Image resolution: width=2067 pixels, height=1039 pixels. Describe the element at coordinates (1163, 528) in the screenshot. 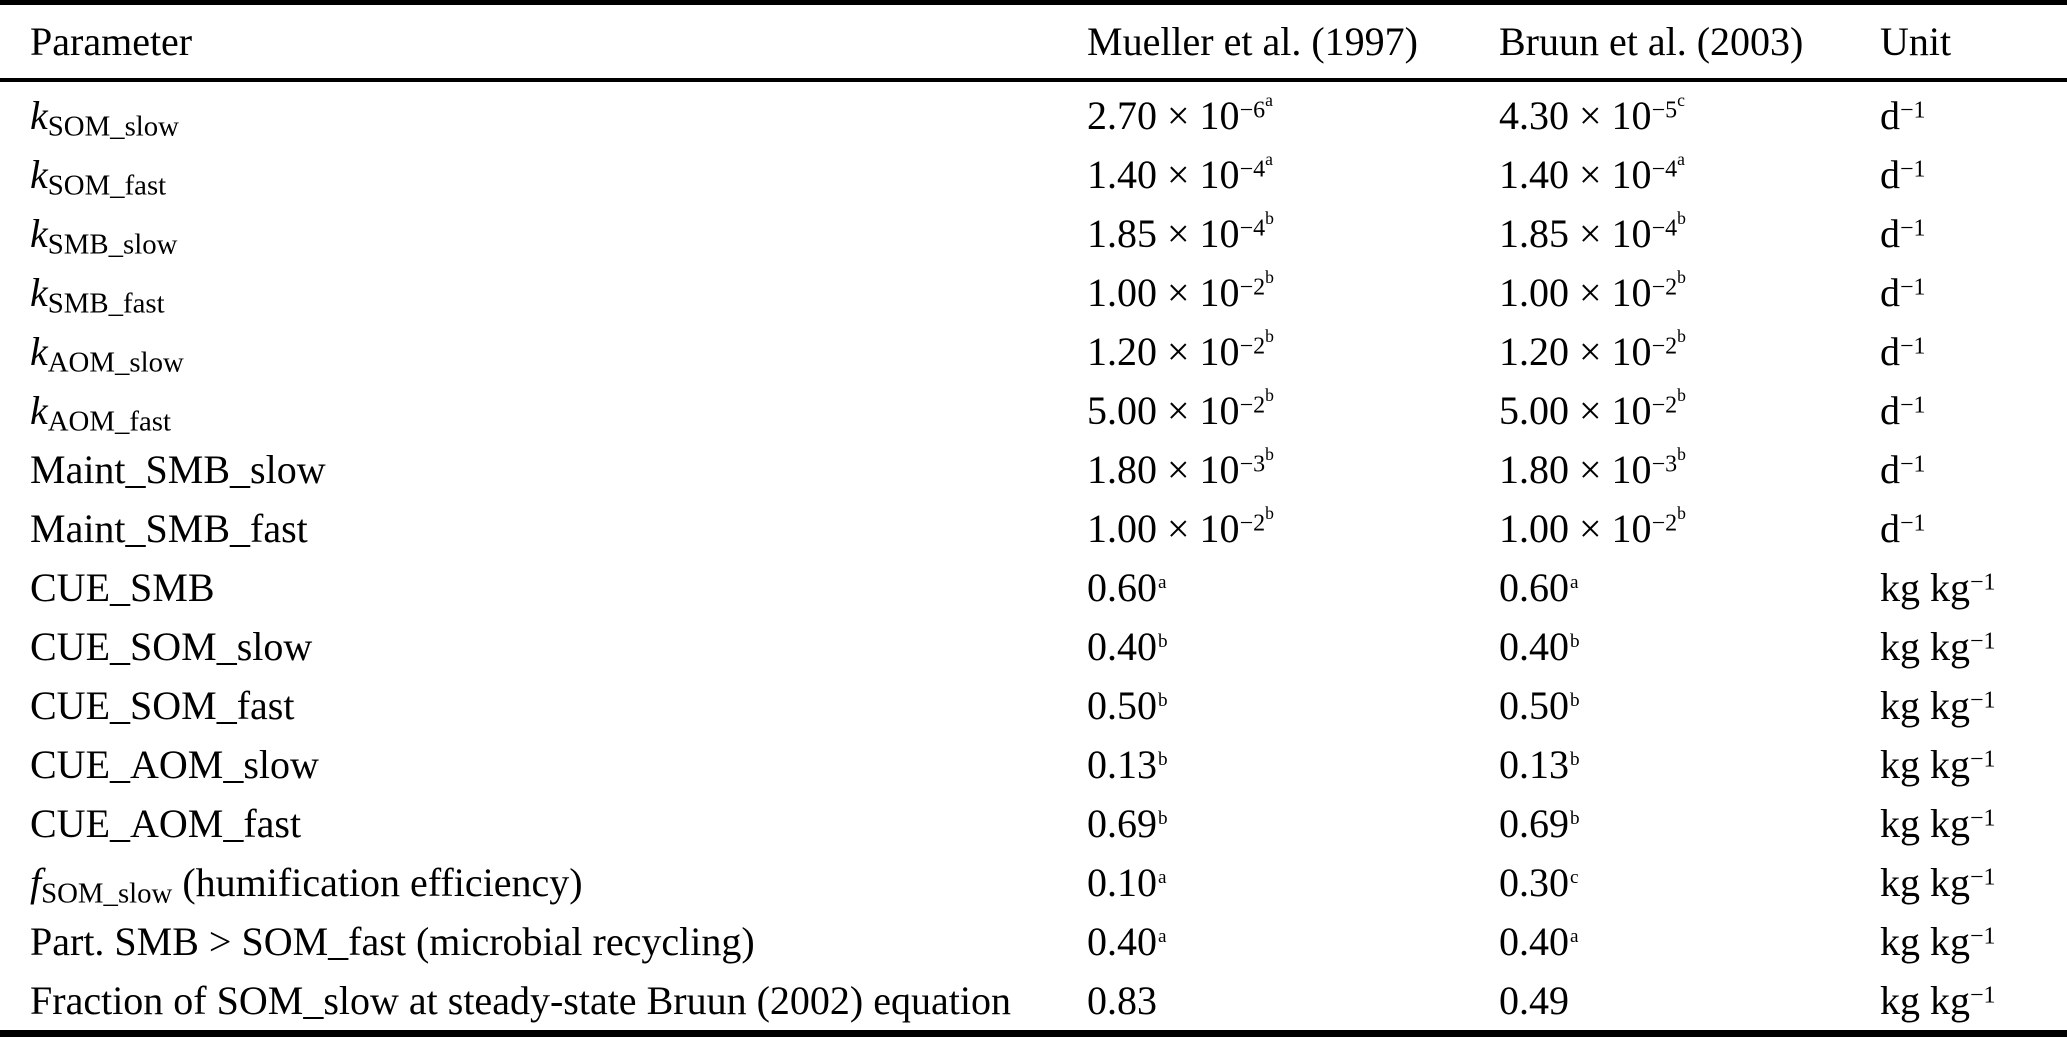

I see `mueller-value: 1.00 × 10` at that location.